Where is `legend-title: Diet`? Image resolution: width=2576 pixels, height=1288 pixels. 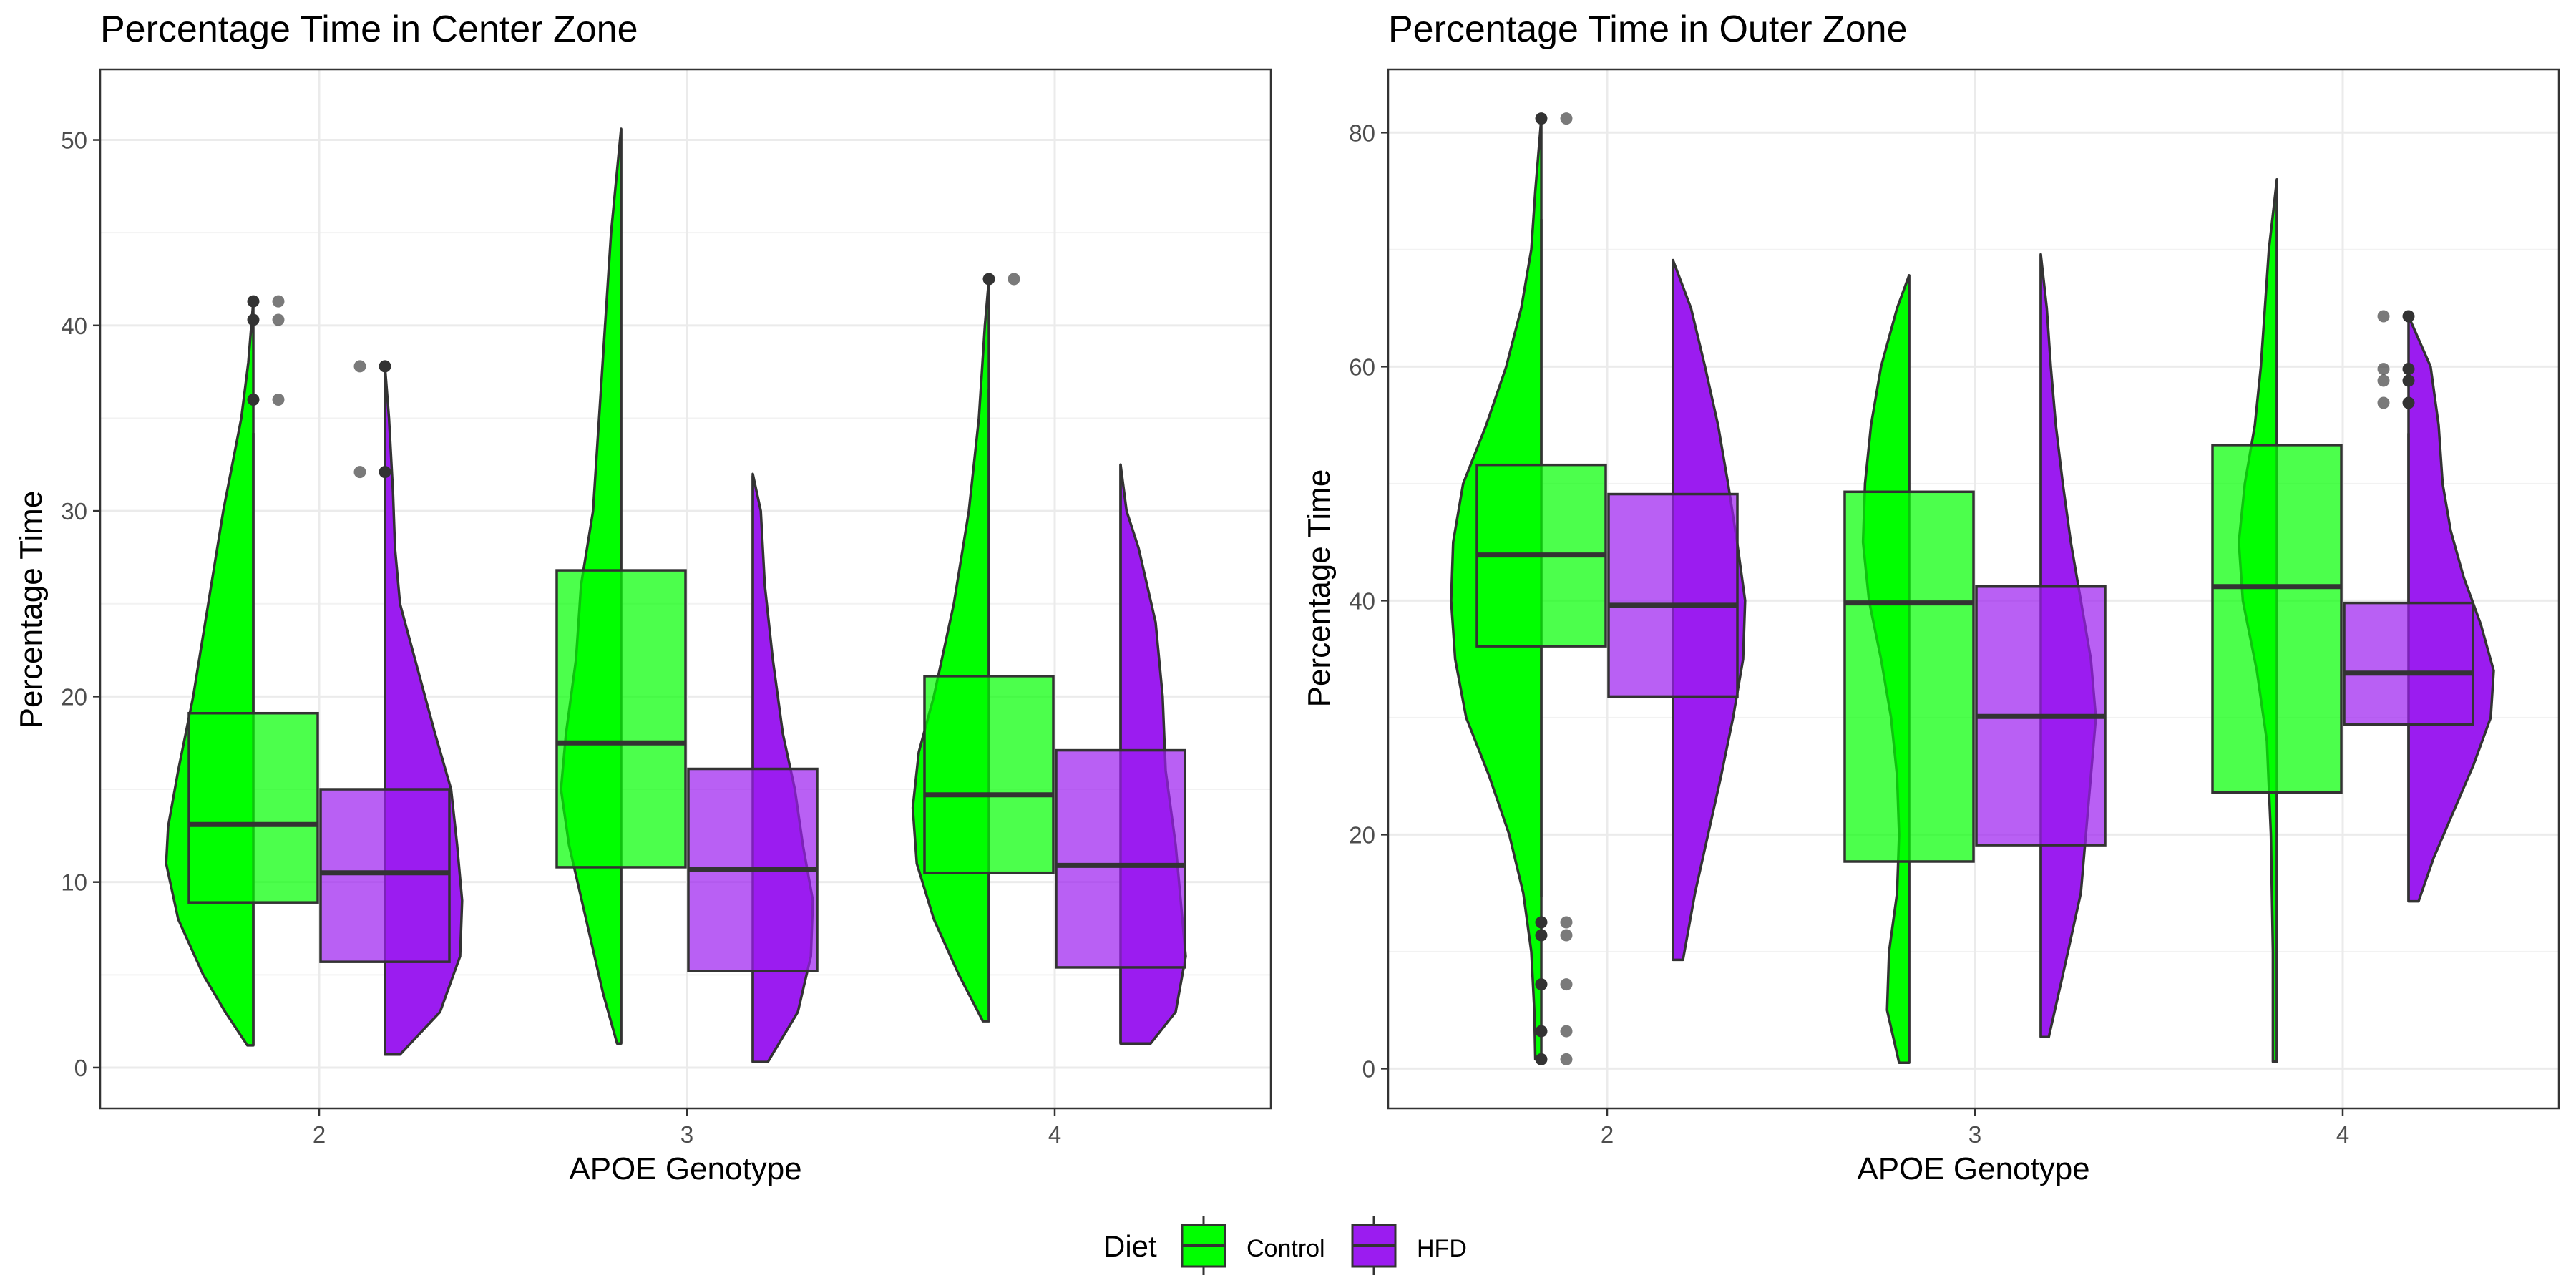
legend-title: Diet is located at coordinates (1130, 1246).